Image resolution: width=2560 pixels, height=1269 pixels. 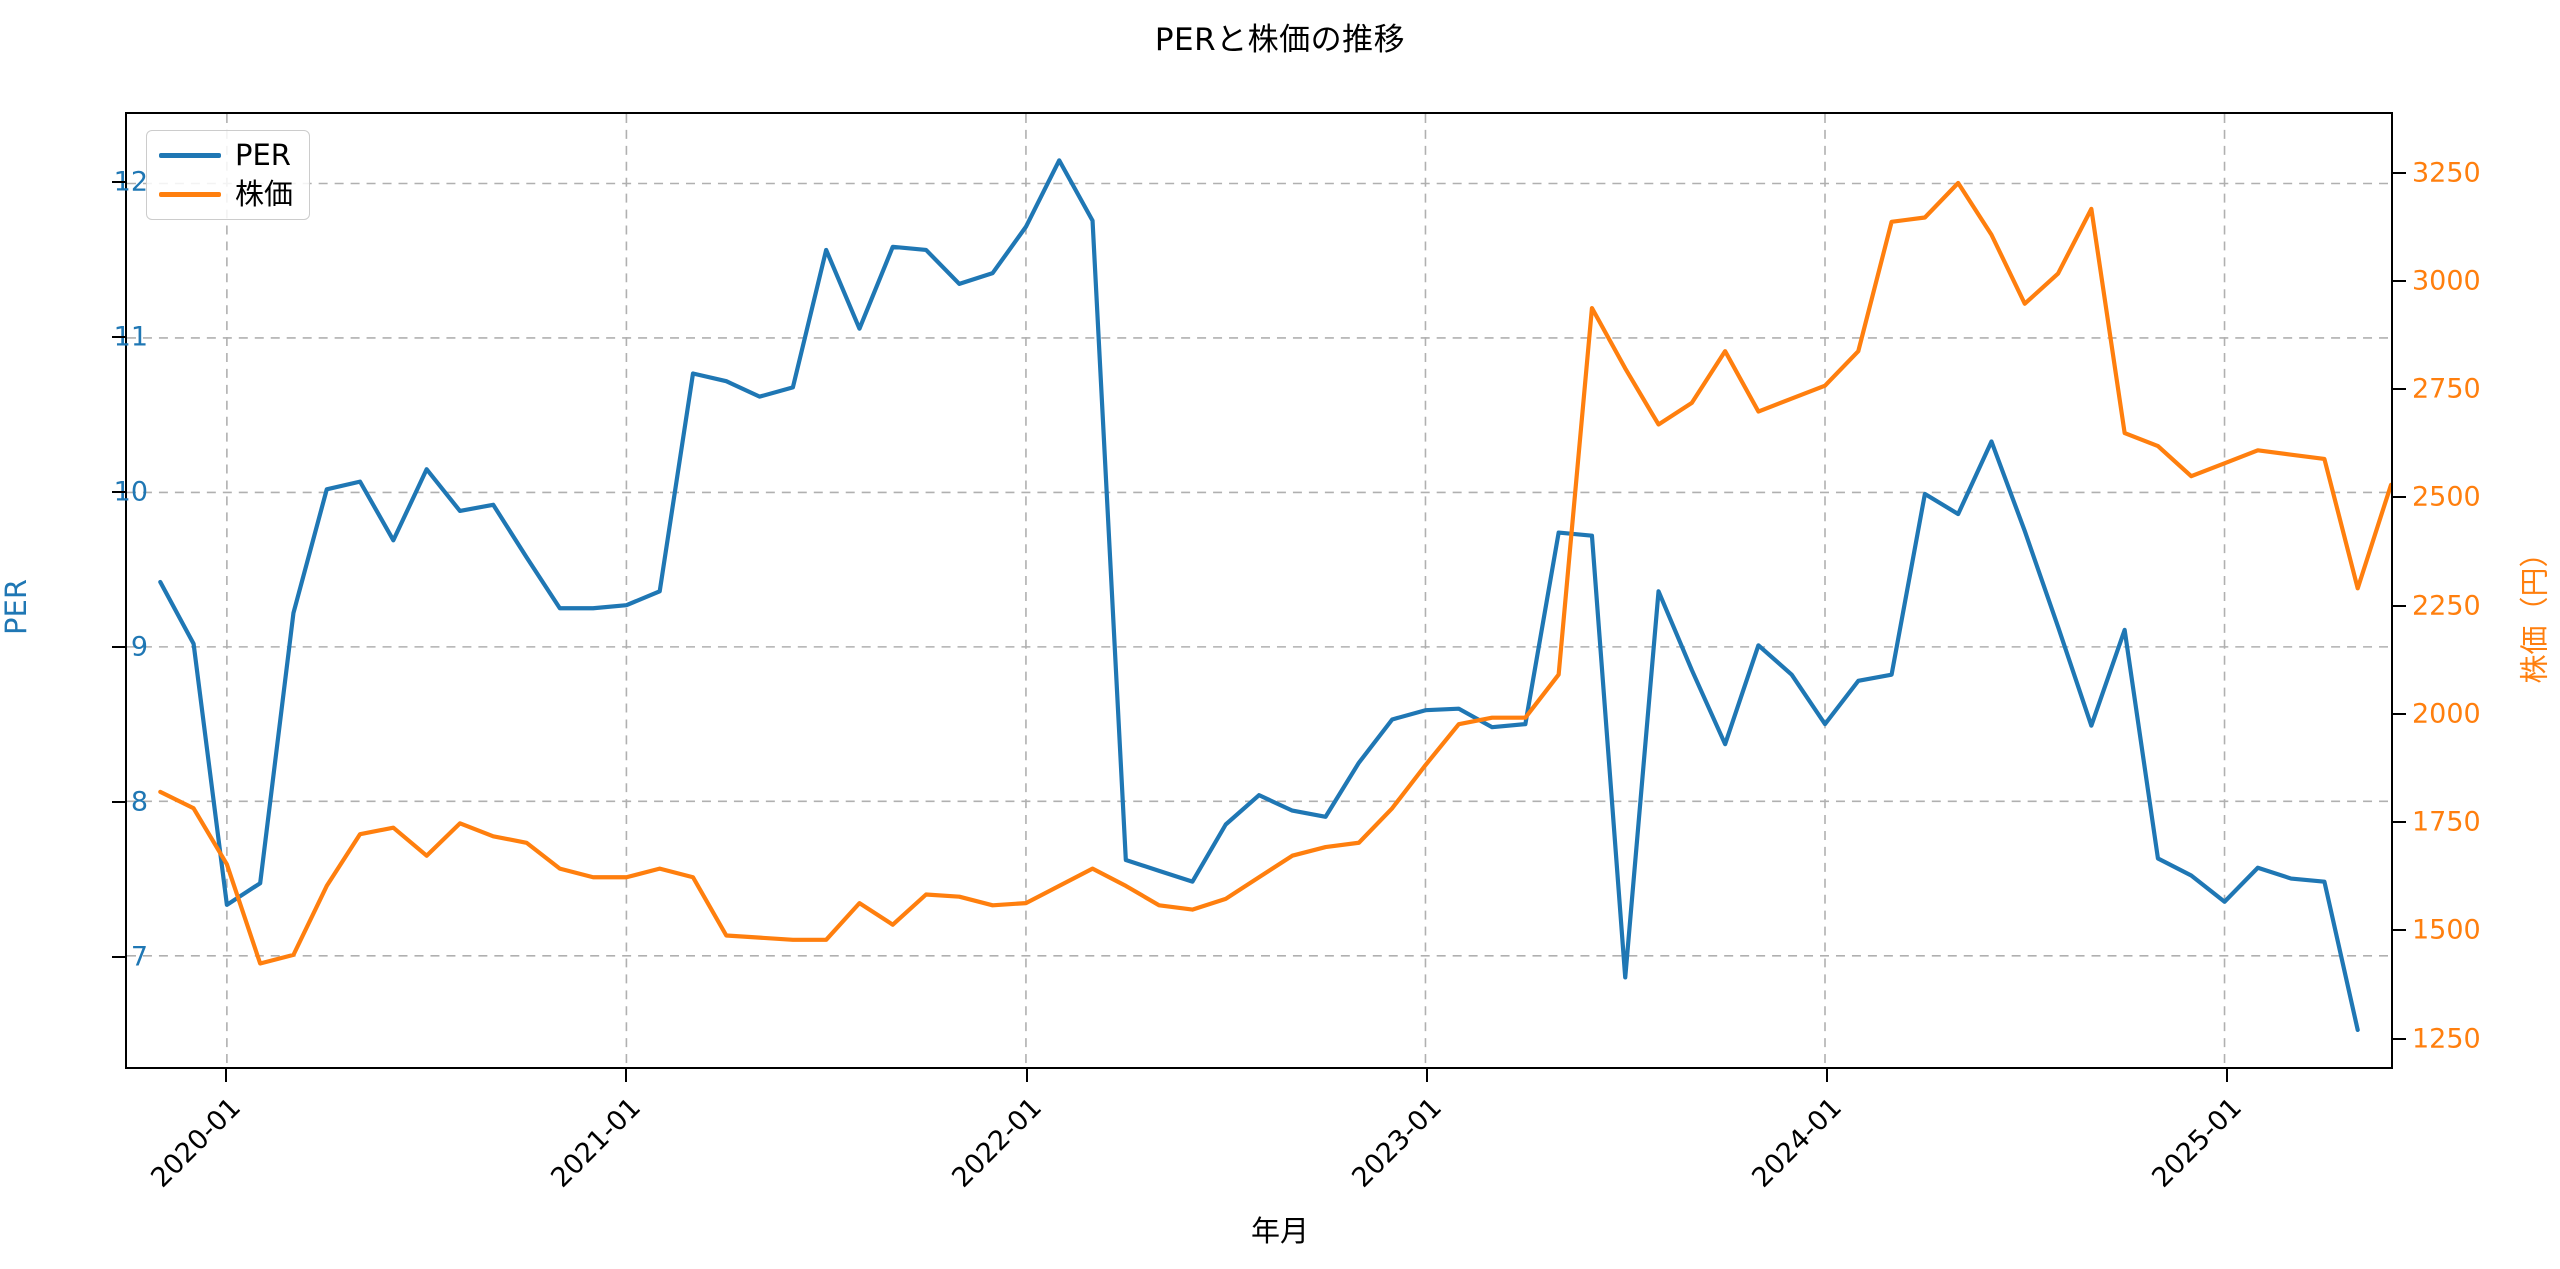 I want to click on y-axis-right-tick-label: 3000, so click(x=2446, y=281).